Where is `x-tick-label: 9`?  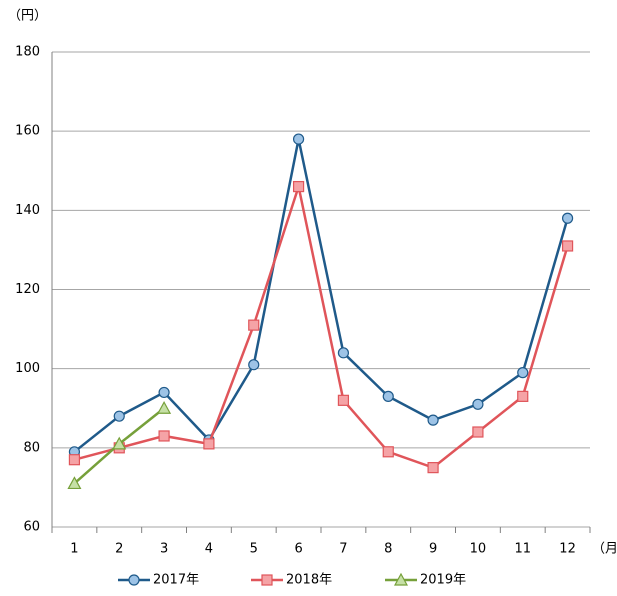
x-tick-label: 9 is located at coordinates (433, 549).